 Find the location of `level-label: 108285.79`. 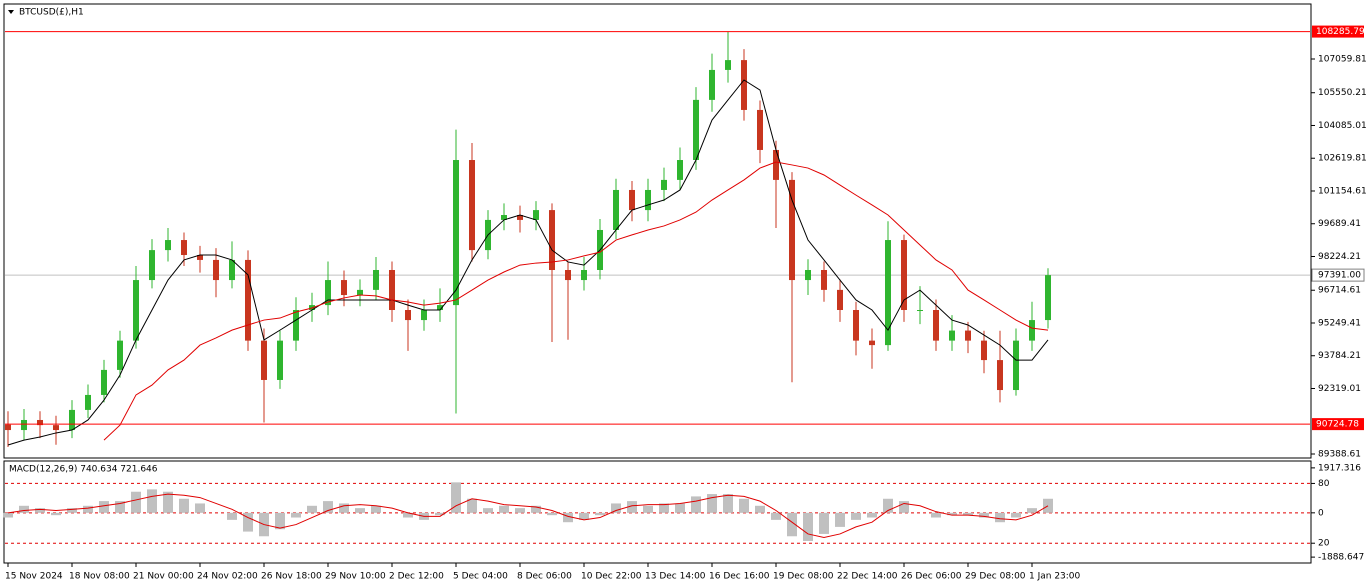

level-label: 108285.79 is located at coordinates (1340, 32).